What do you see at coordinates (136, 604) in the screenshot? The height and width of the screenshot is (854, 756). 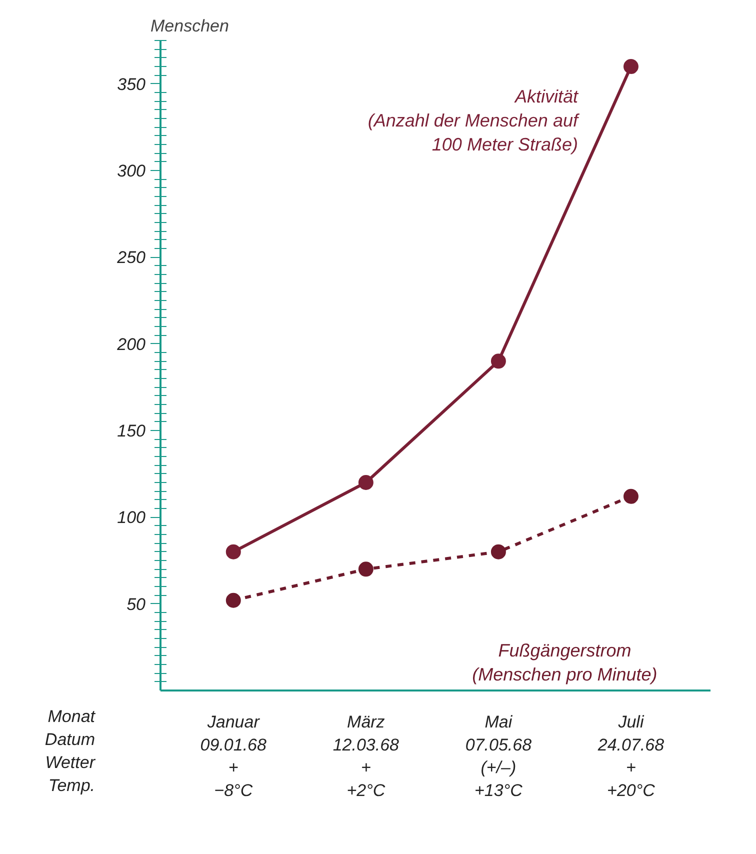 I see `y-tick-label: 50` at bounding box center [136, 604].